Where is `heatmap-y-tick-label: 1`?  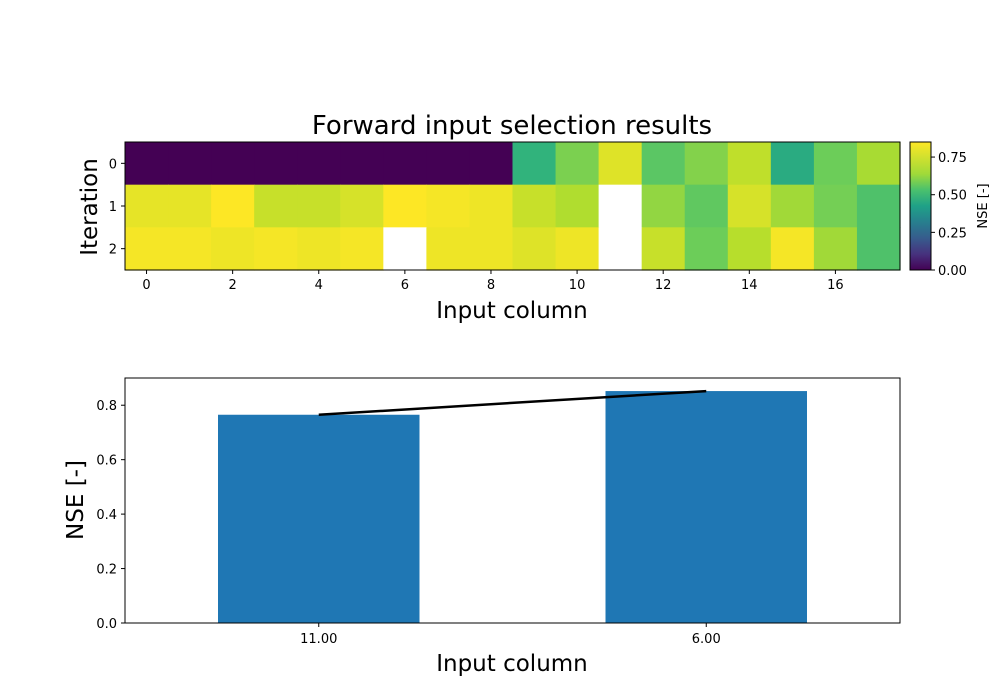
heatmap-y-tick-label: 1 is located at coordinates (113, 207).